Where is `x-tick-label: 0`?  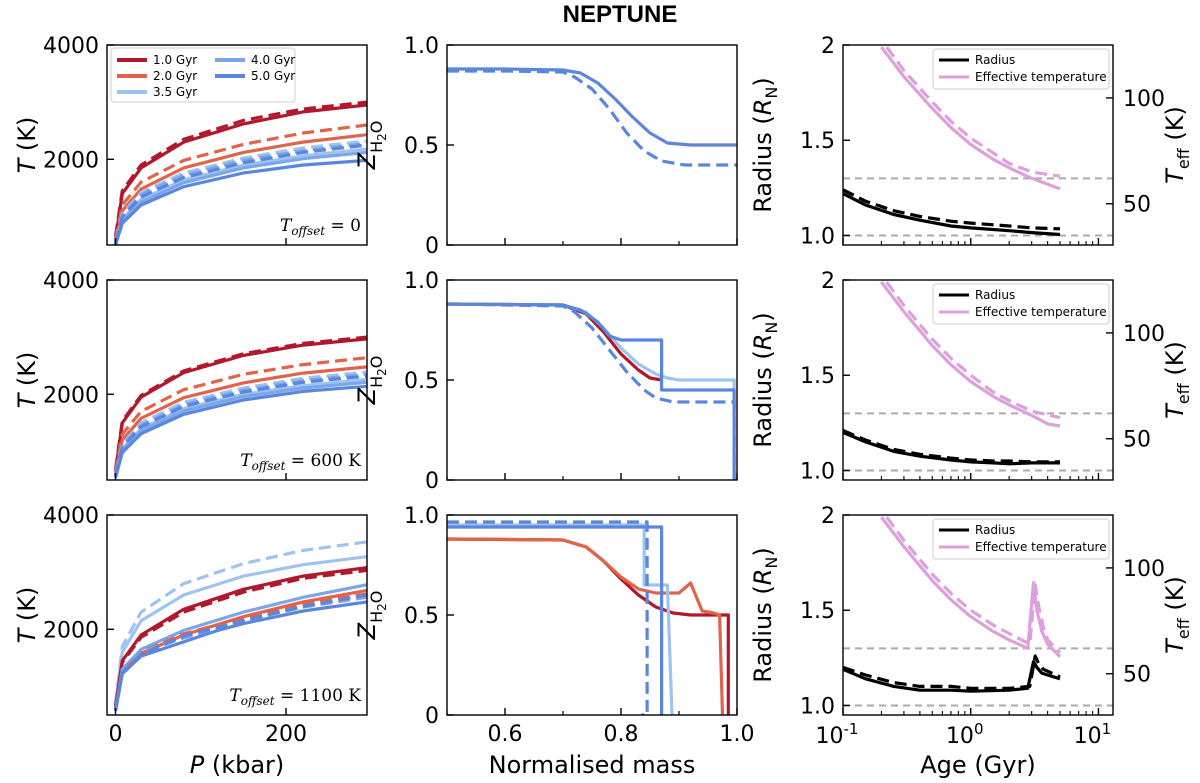 x-tick-label: 0 is located at coordinates (116, 734).